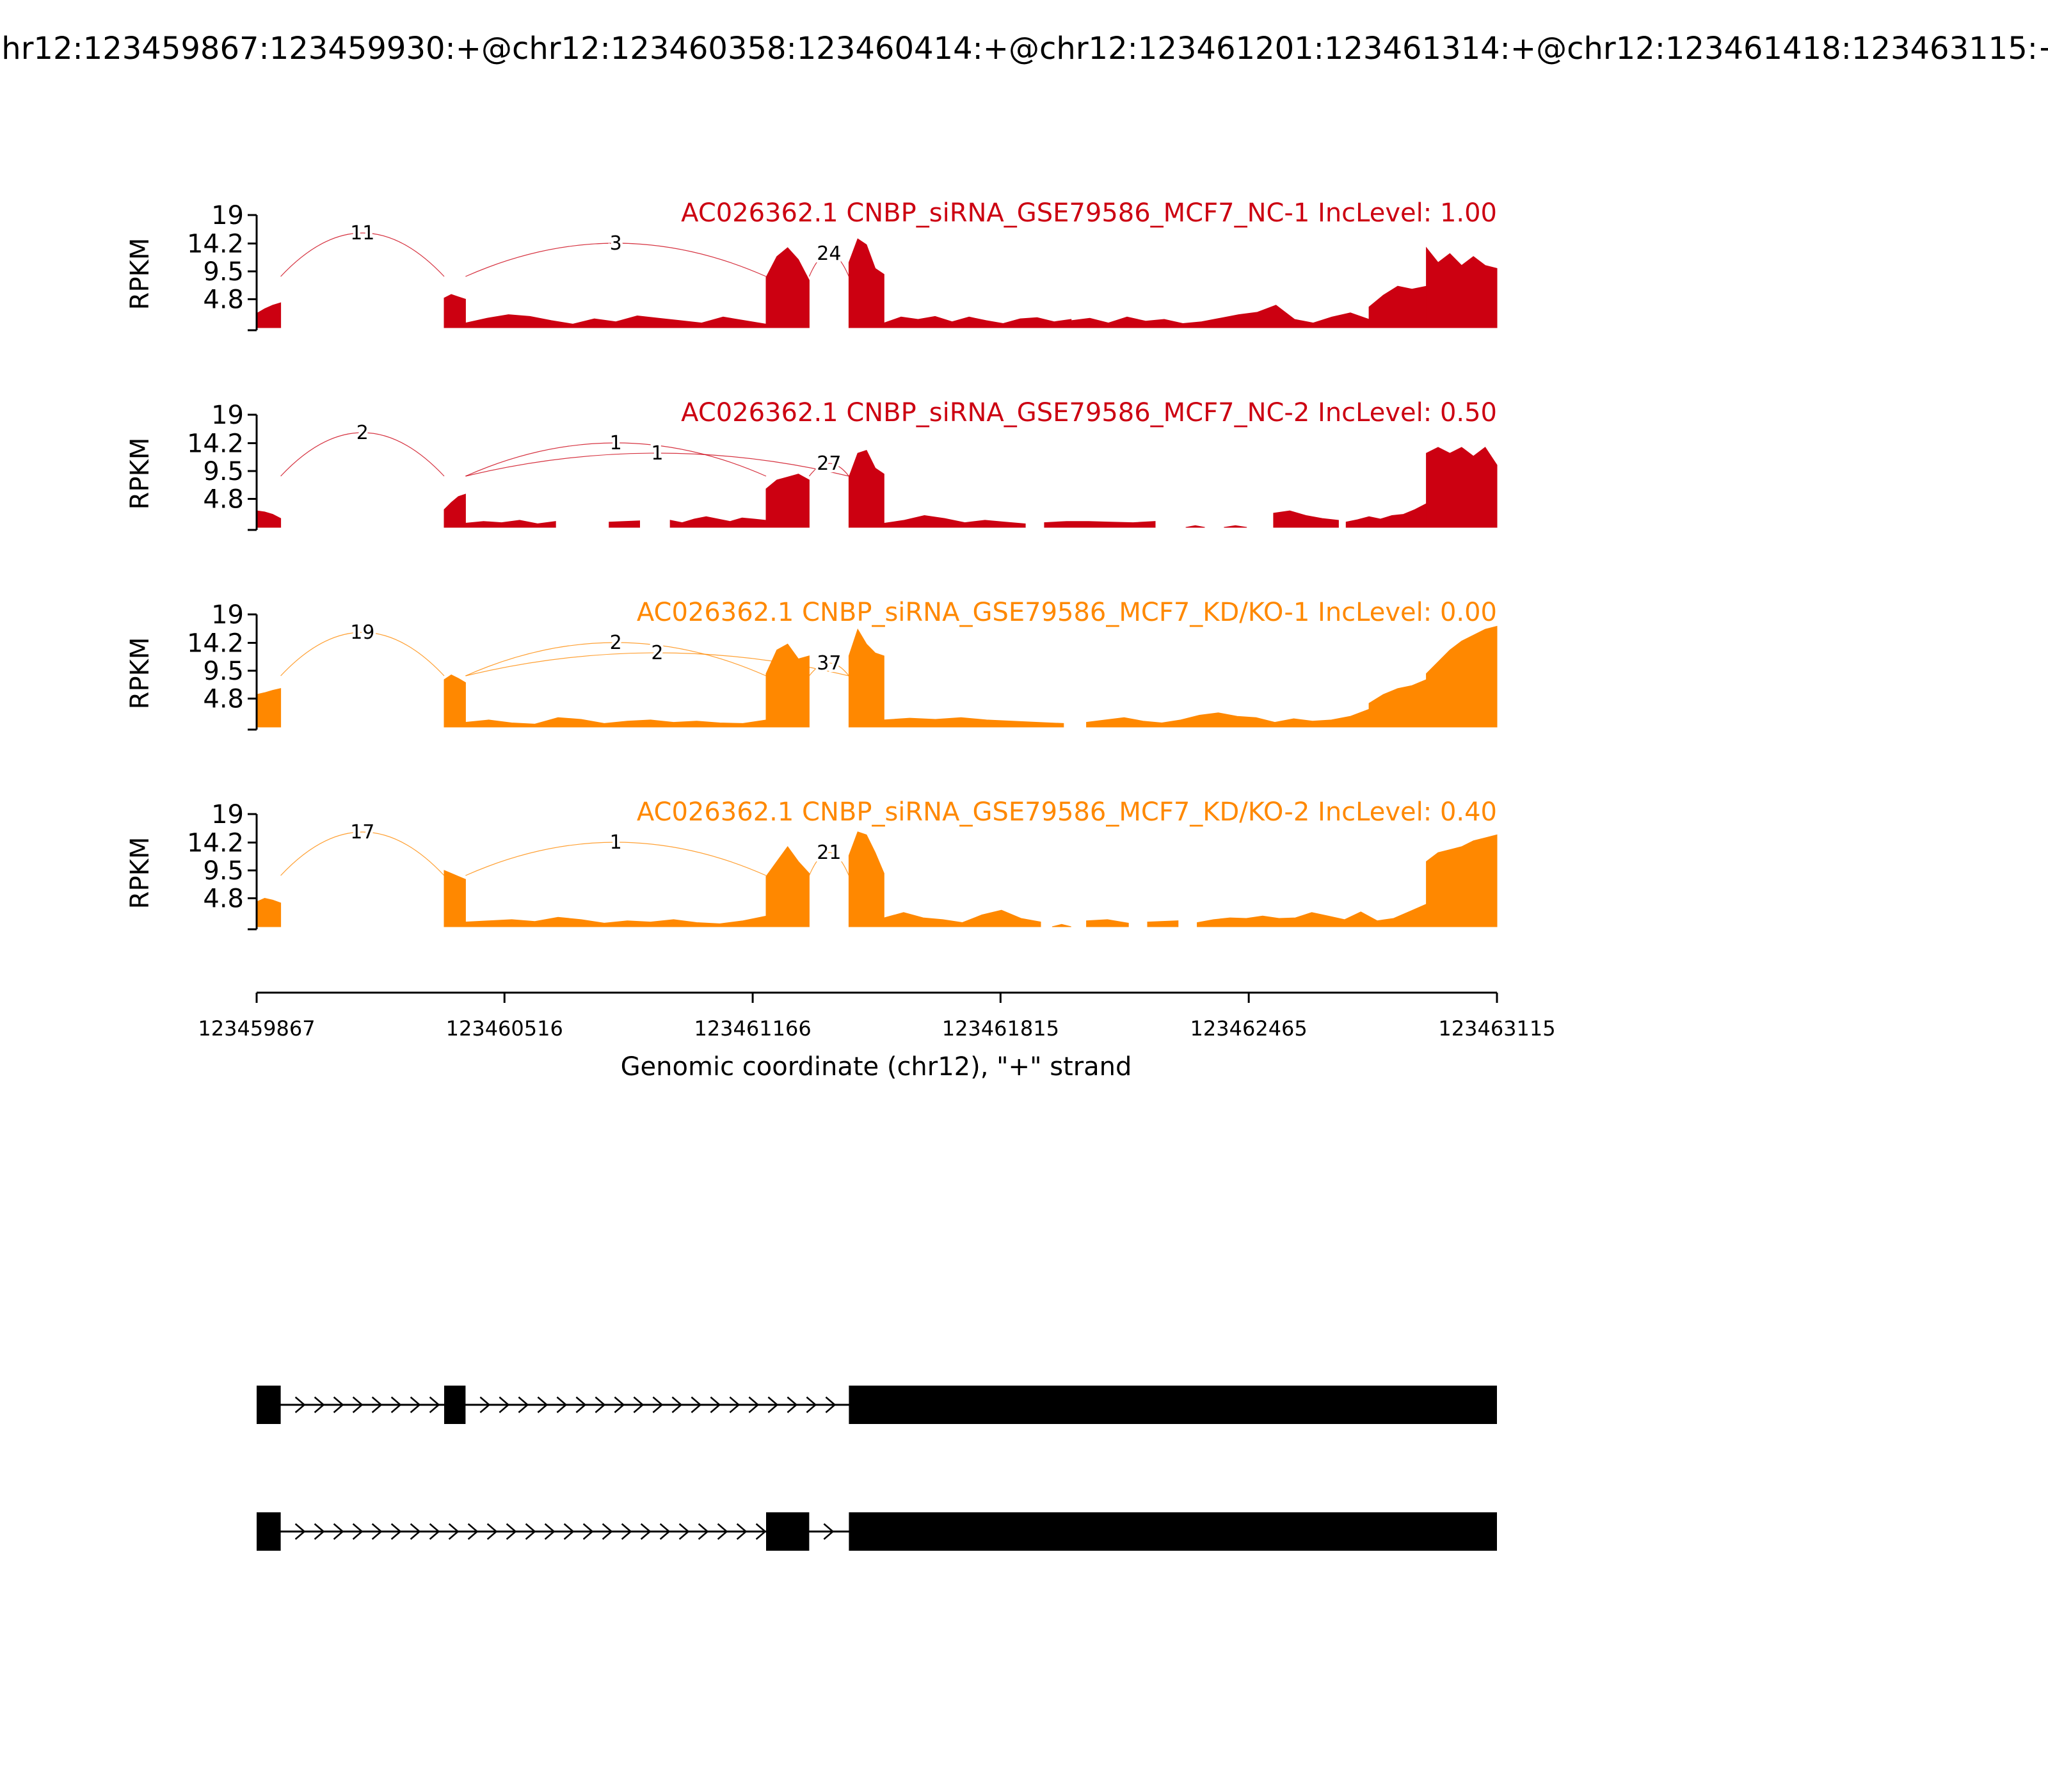 The image size is (2048, 1792). Describe the element at coordinates (616, 643) in the screenshot. I see `junction-count-label: 2` at that location.